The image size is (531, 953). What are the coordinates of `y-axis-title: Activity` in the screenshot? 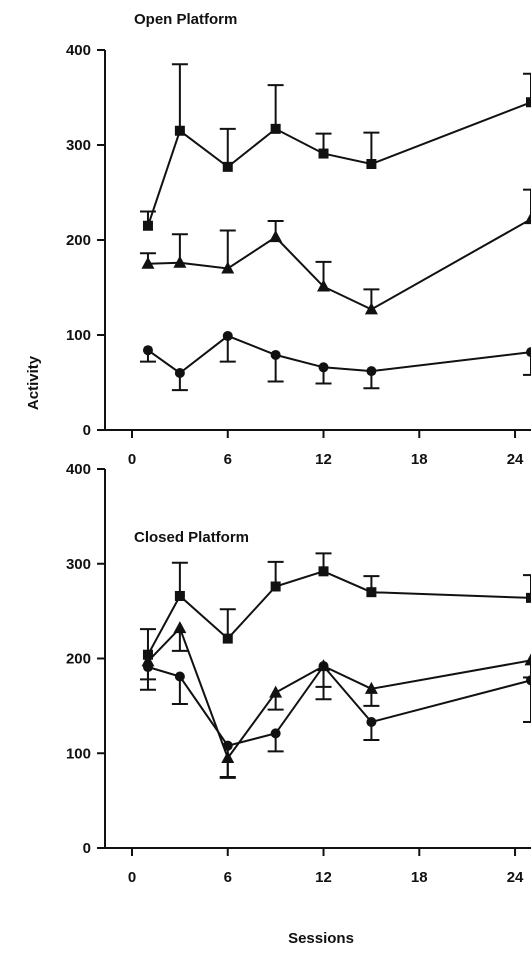 It's located at (33, 382).